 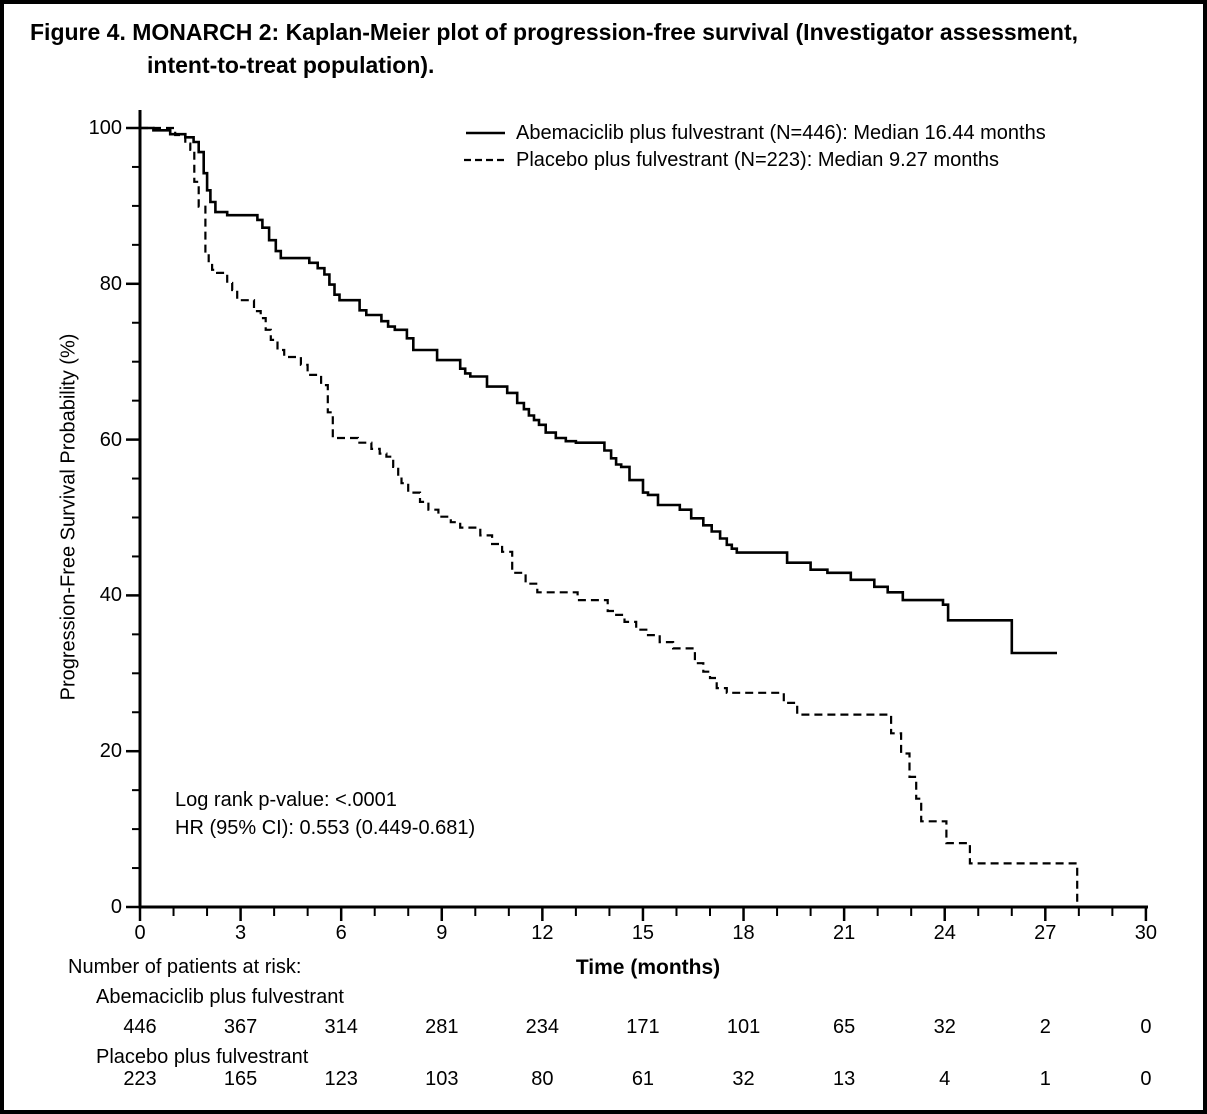 What do you see at coordinates (1146, 1079) in the screenshot?
I see `risk-count-row1-t30: 0` at bounding box center [1146, 1079].